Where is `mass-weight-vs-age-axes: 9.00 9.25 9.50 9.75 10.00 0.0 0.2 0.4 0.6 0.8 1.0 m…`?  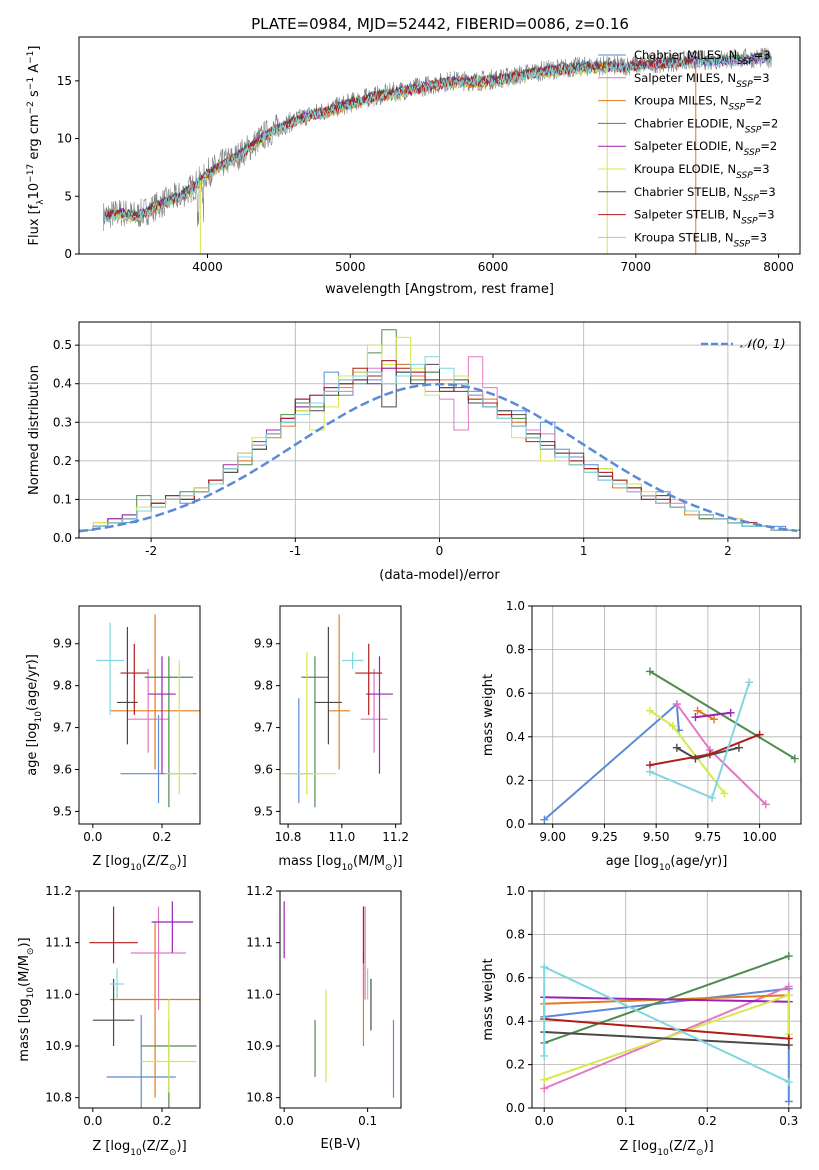
mass-weight-vs-age-axes: 9.00 9.25 9.50 9.75 10.00 0.0 0.2 0.4 0.6 0.8 1.0 m… is located at coordinates (641, 736).